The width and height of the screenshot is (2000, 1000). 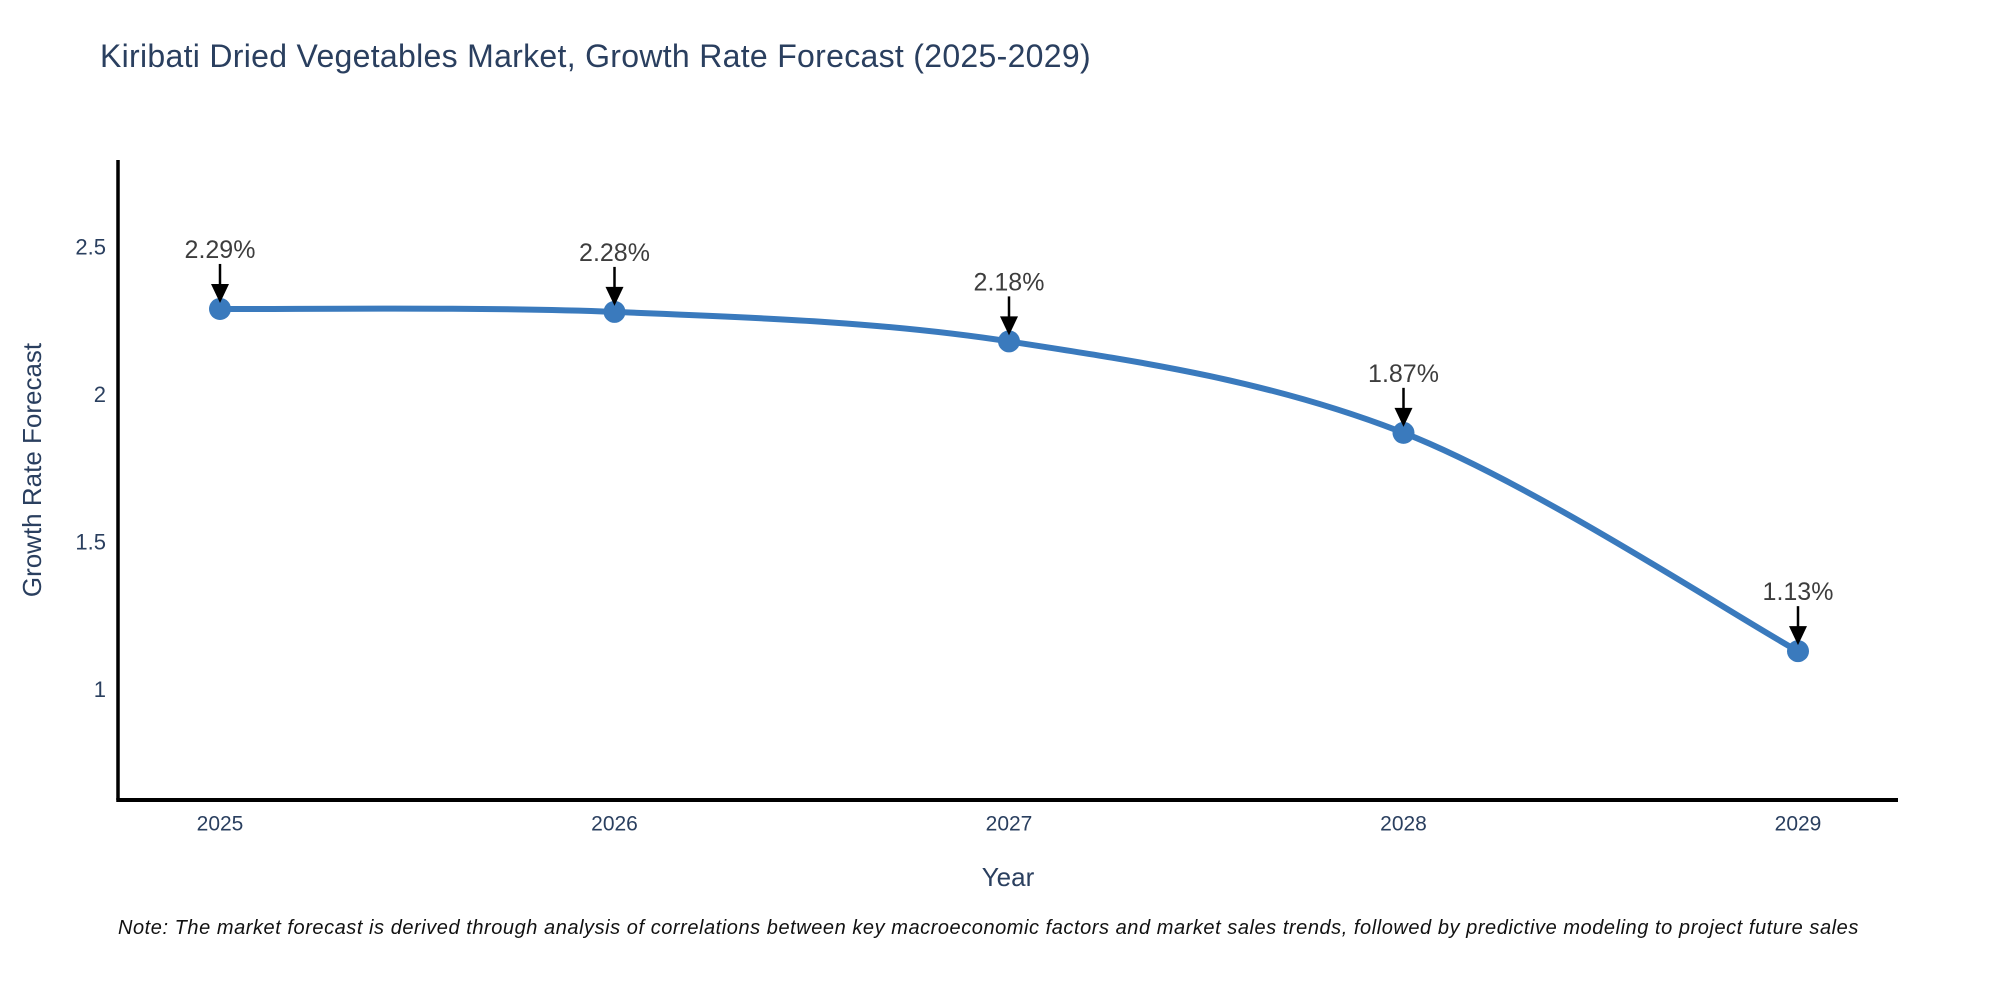 What do you see at coordinates (90, 542) in the screenshot?
I see `y-tick-label: 1.5` at bounding box center [90, 542].